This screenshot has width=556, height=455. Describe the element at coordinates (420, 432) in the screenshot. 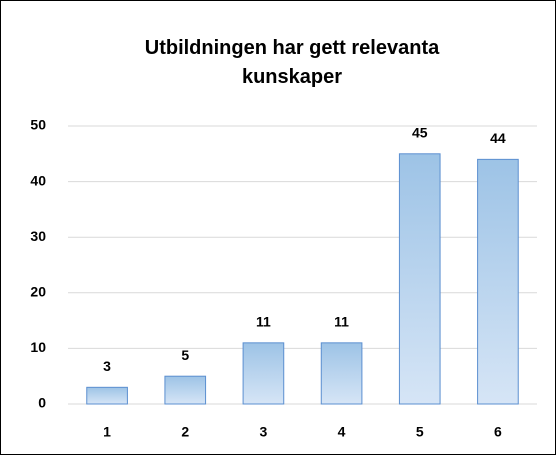

I see `x-tick-label: 5` at that location.